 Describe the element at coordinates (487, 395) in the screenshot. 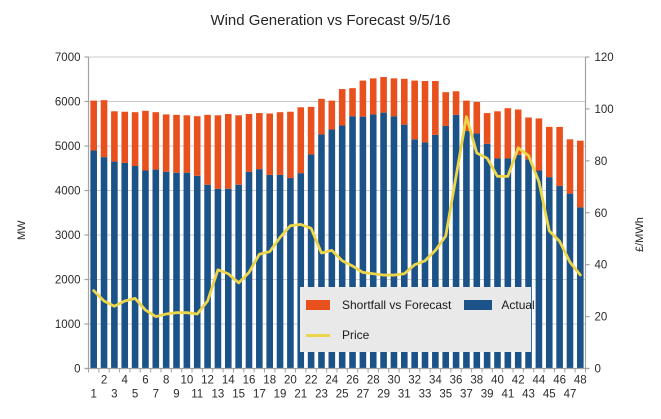

I see `svg-text: 39` at that location.